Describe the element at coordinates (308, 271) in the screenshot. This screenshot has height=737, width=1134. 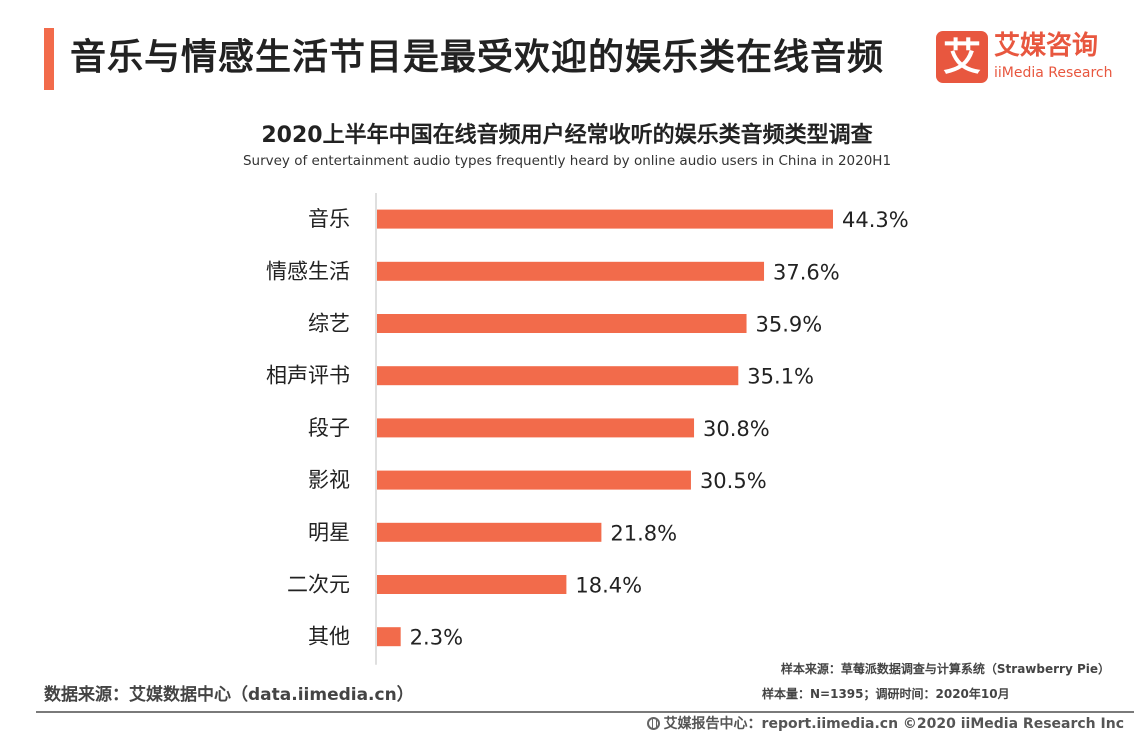
I see `category-label: 情感生活` at that location.